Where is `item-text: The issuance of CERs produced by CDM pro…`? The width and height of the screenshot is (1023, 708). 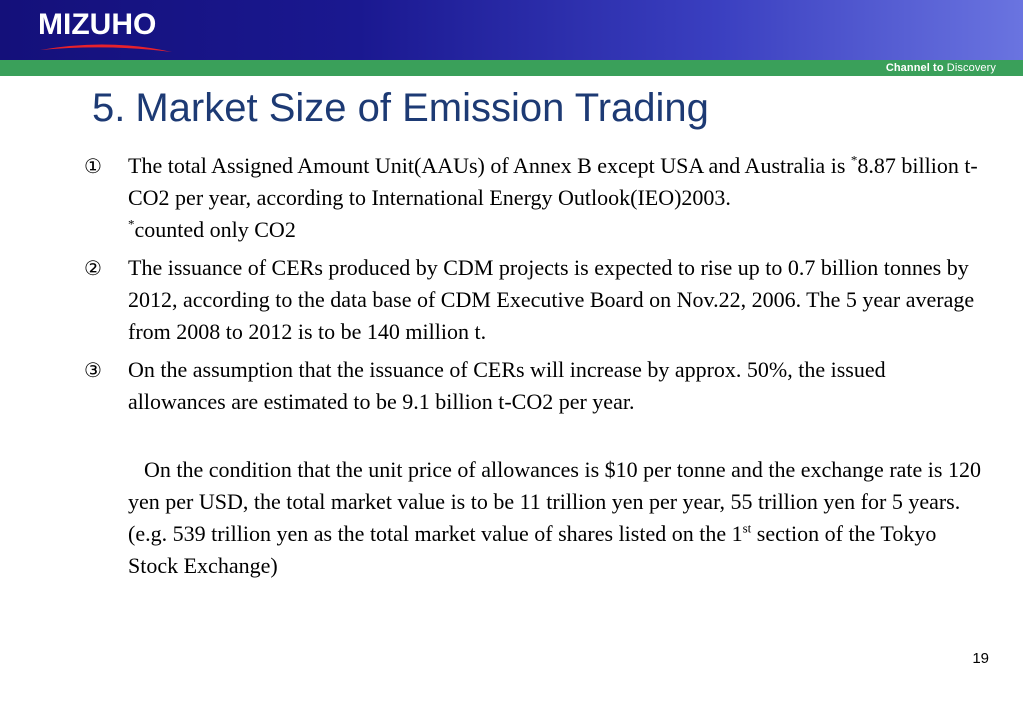 item-text: The issuance of CERs produced by CDM pro… is located at coordinates (551, 299).